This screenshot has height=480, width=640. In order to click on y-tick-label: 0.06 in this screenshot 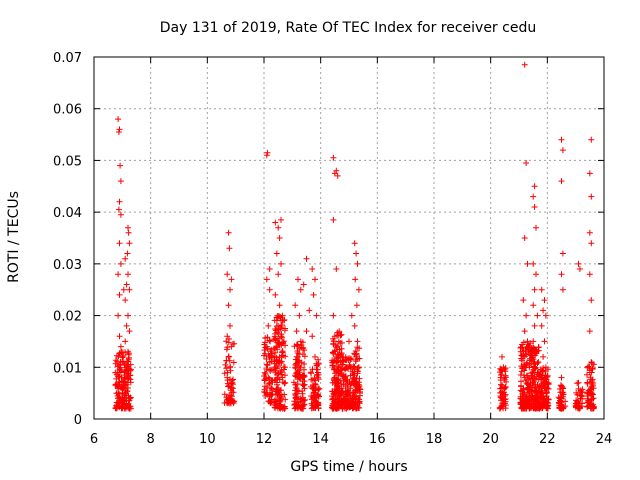, I will do `click(67, 110)`.